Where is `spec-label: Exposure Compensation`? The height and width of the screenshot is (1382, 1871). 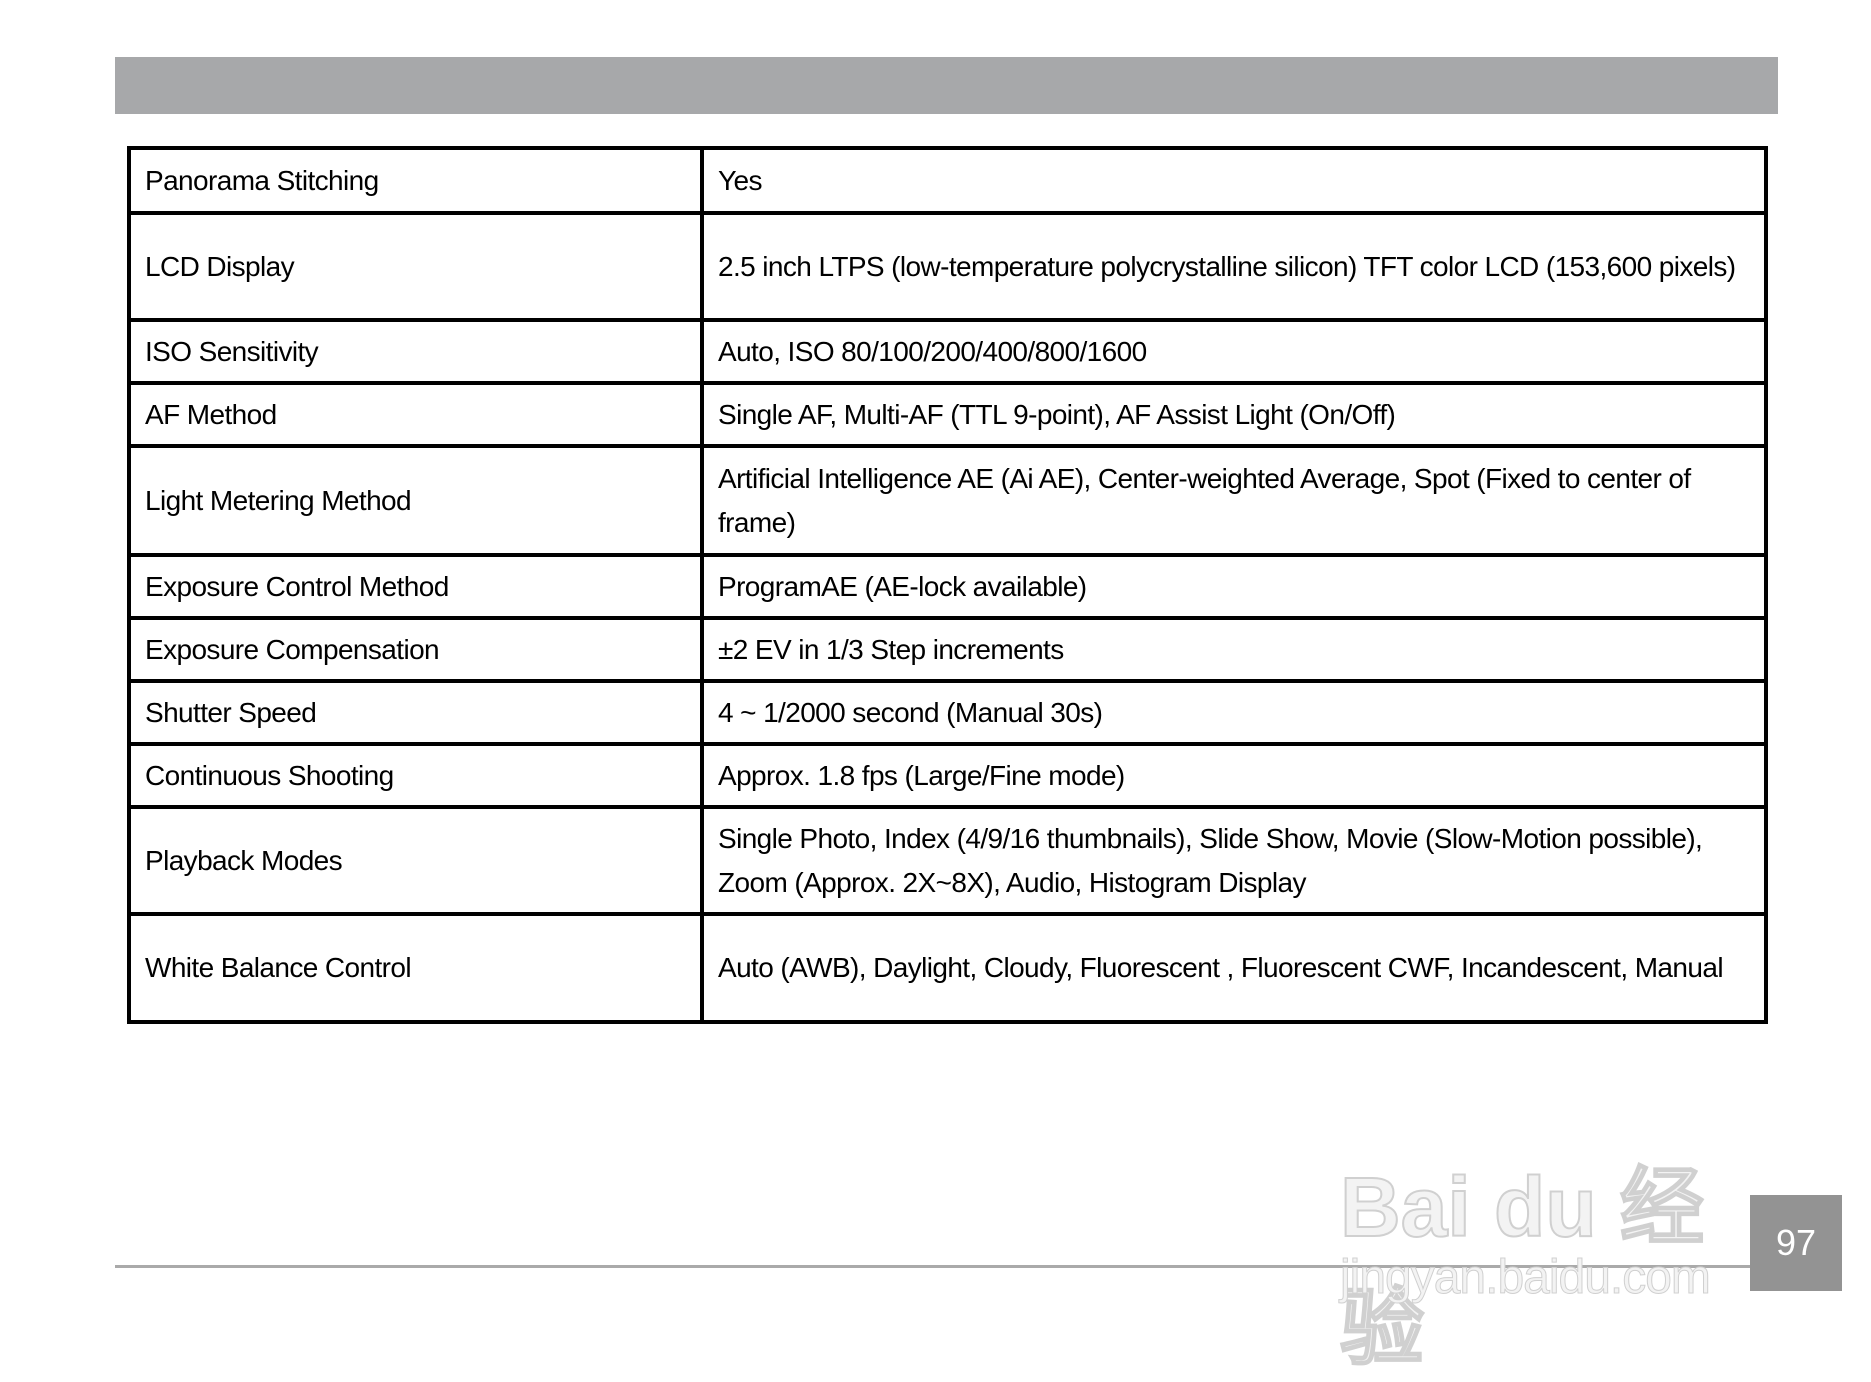 spec-label: Exposure Compensation is located at coordinates (415, 649).